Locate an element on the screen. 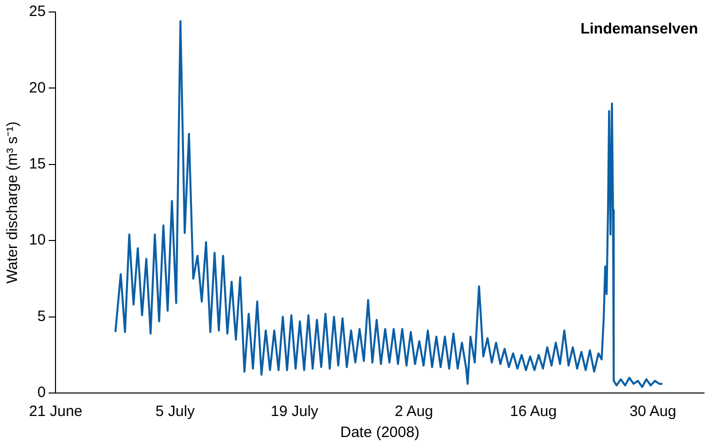  x-tick-label: 2 Aug is located at coordinates (414, 411).